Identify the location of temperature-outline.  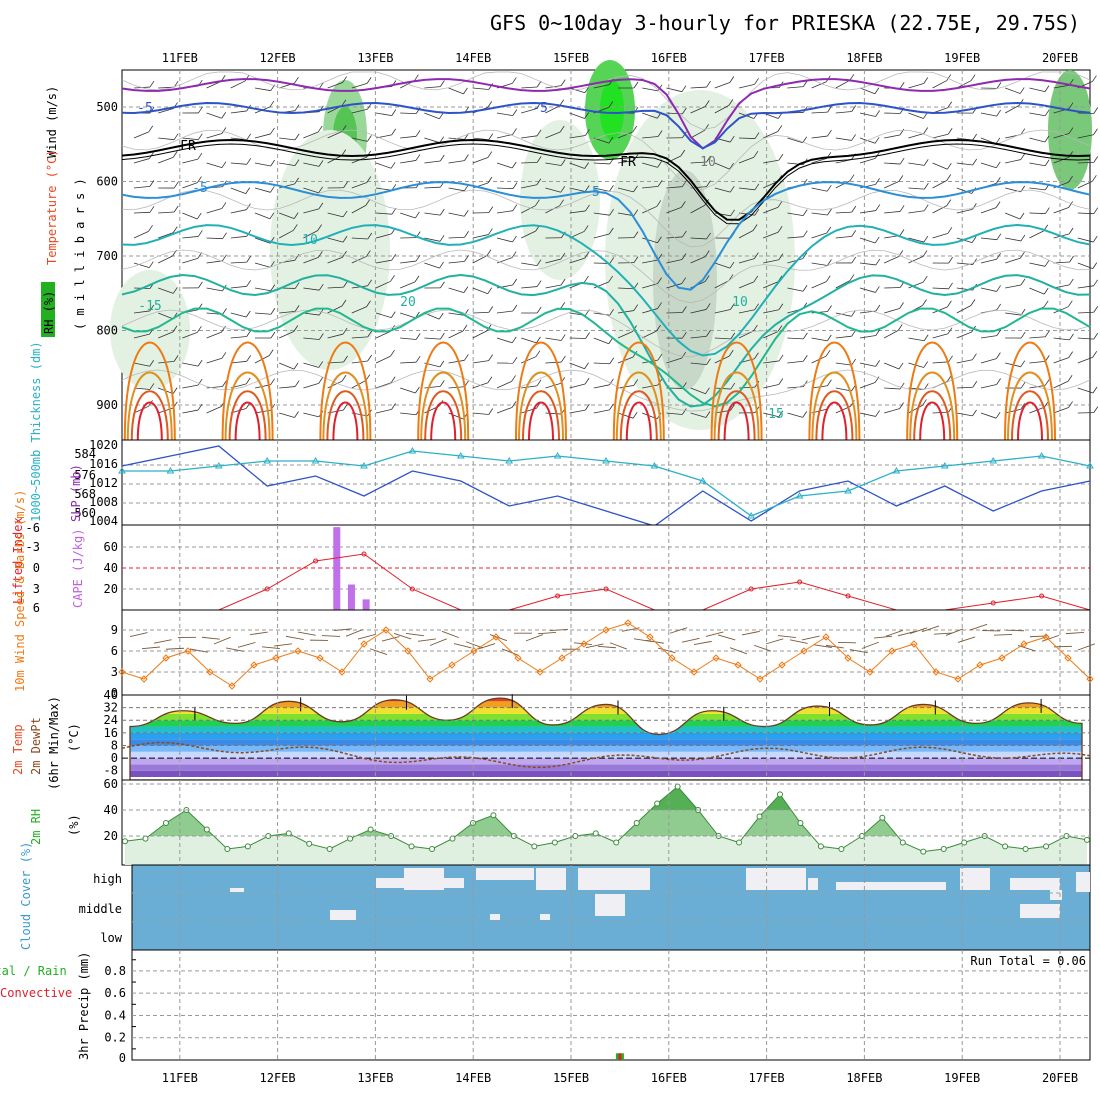
(606, 739).